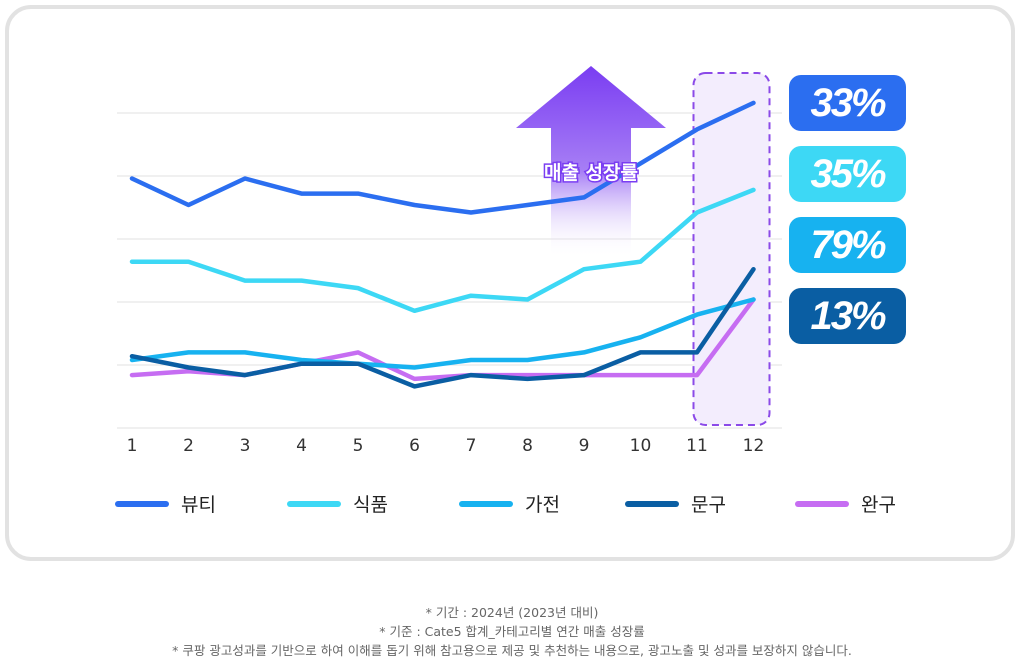 The height and width of the screenshot is (666, 1024). What do you see at coordinates (878, 505) in the screenshot?
I see `legend-label: 완구` at bounding box center [878, 505].